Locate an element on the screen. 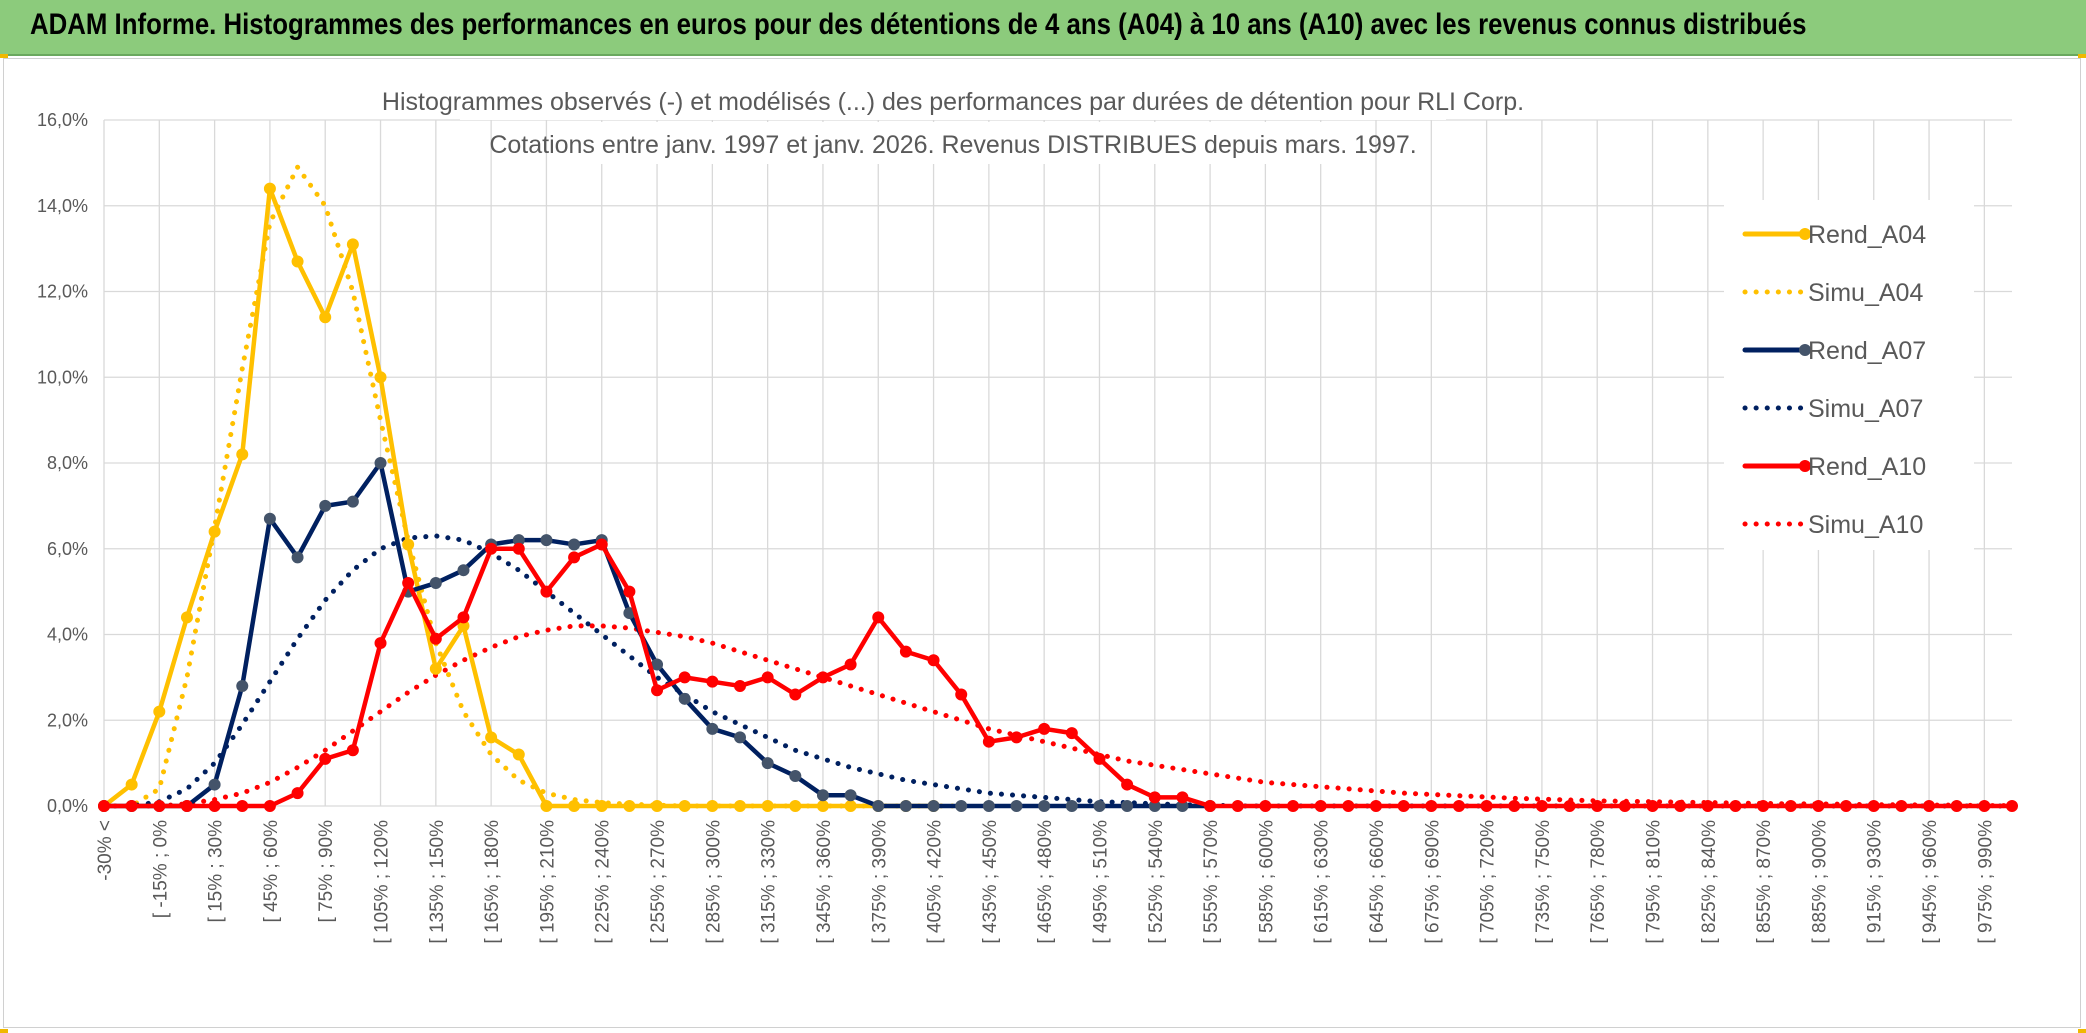 The height and width of the screenshot is (1033, 2086). legend-label: Simu_A10 is located at coordinates (1865, 525).